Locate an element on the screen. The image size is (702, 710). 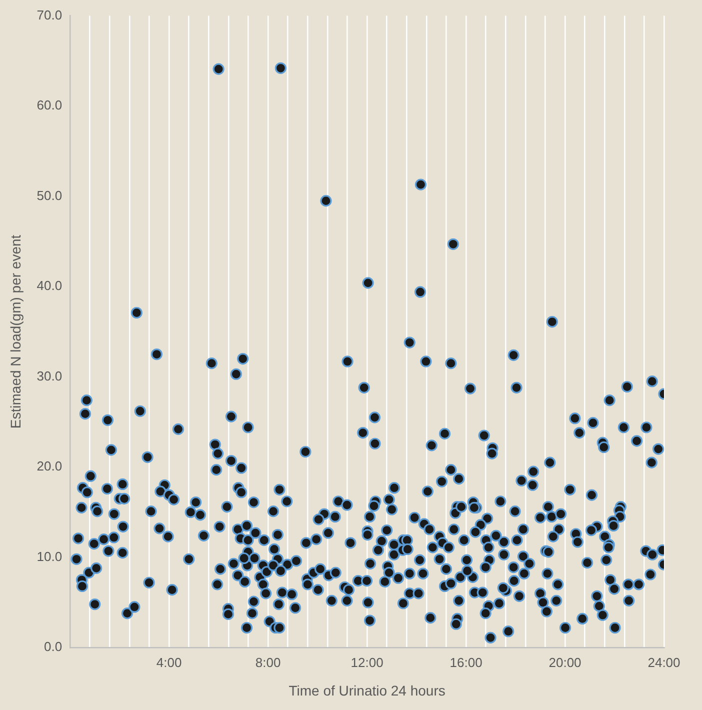
x-tick-label: 8:00 is located at coordinates (268, 662).